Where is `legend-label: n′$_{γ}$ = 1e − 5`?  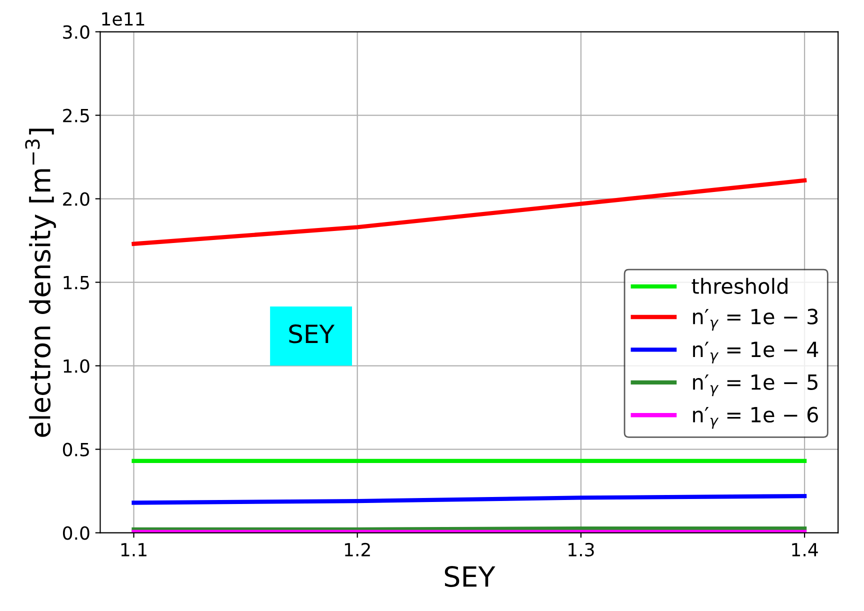 legend-label: n′$_{γ}$ = 1e − 5 is located at coordinates (755, 385).